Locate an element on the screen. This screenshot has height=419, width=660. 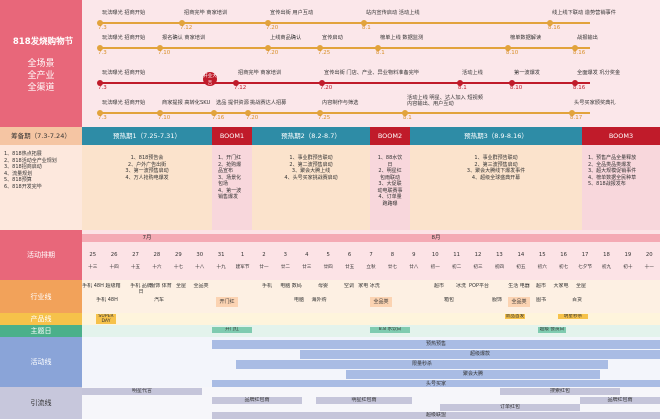
day-number: 15 is located at coordinates (542, 255).